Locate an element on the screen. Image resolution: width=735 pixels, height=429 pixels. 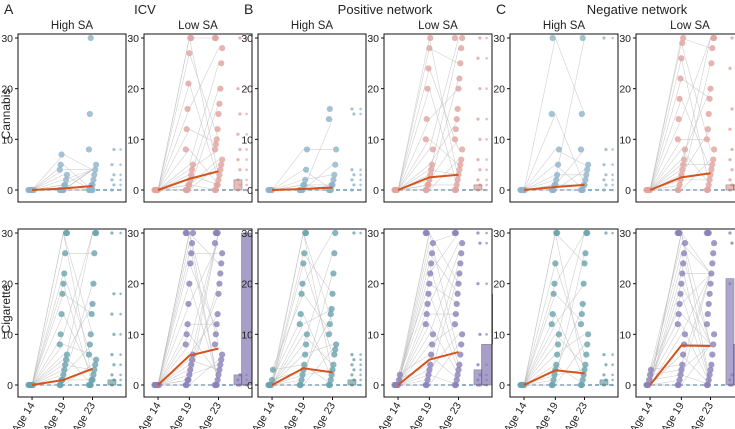
group-title-C: Negative network is located at coordinates (637, 9).